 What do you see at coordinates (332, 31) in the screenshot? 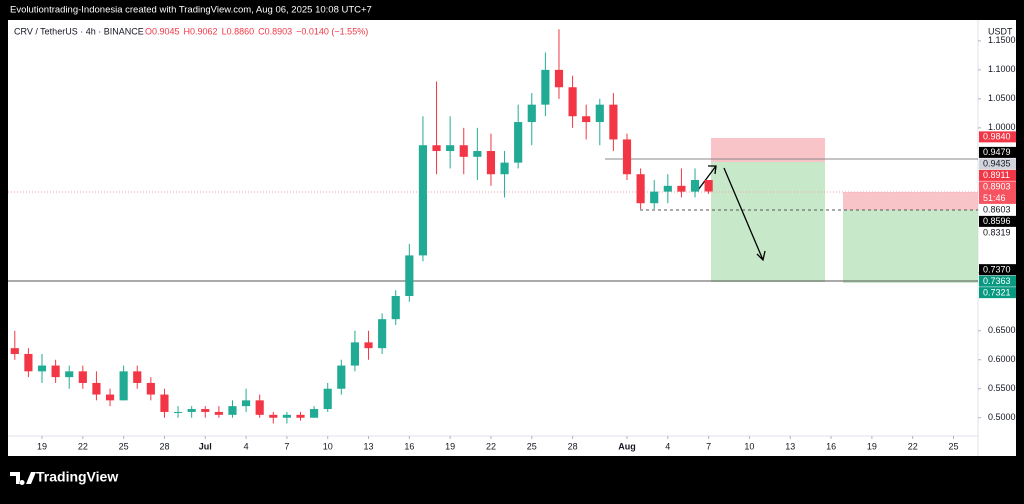
I see `legend-value: −0.0140 (−1.55%)` at bounding box center [332, 31].